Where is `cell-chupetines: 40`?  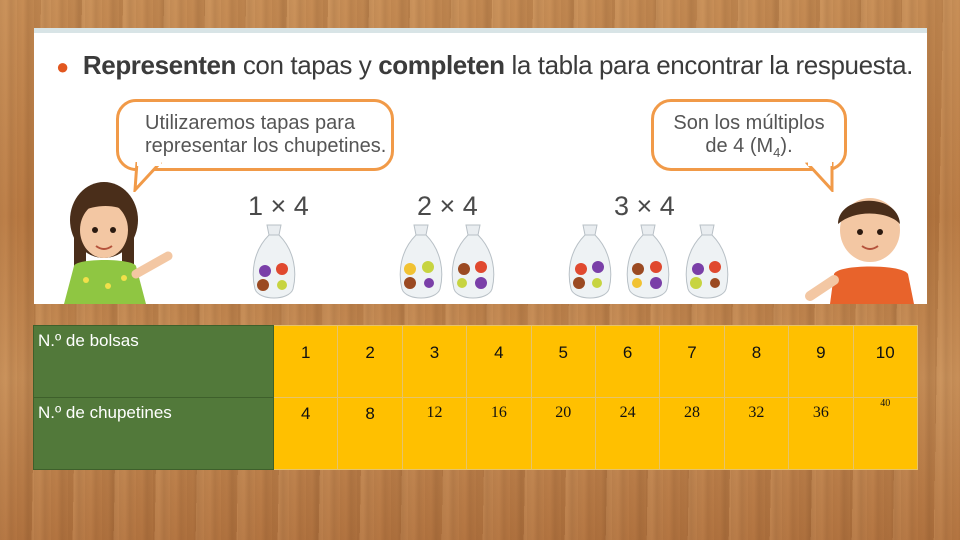
cell-chupetines: 40 is located at coordinates (885, 433).